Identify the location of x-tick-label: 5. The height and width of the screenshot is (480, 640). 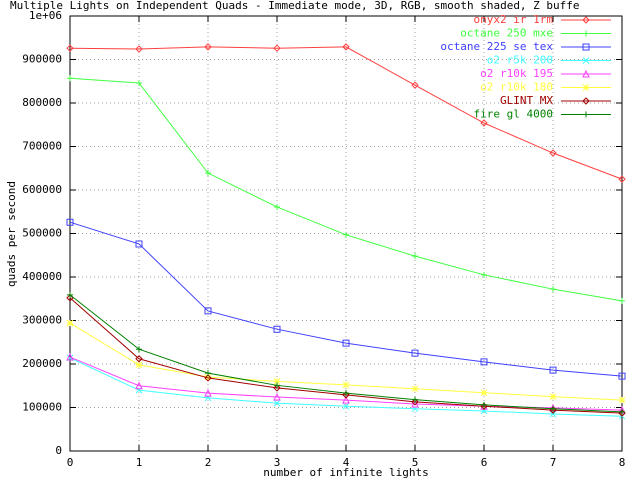
(415, 462).